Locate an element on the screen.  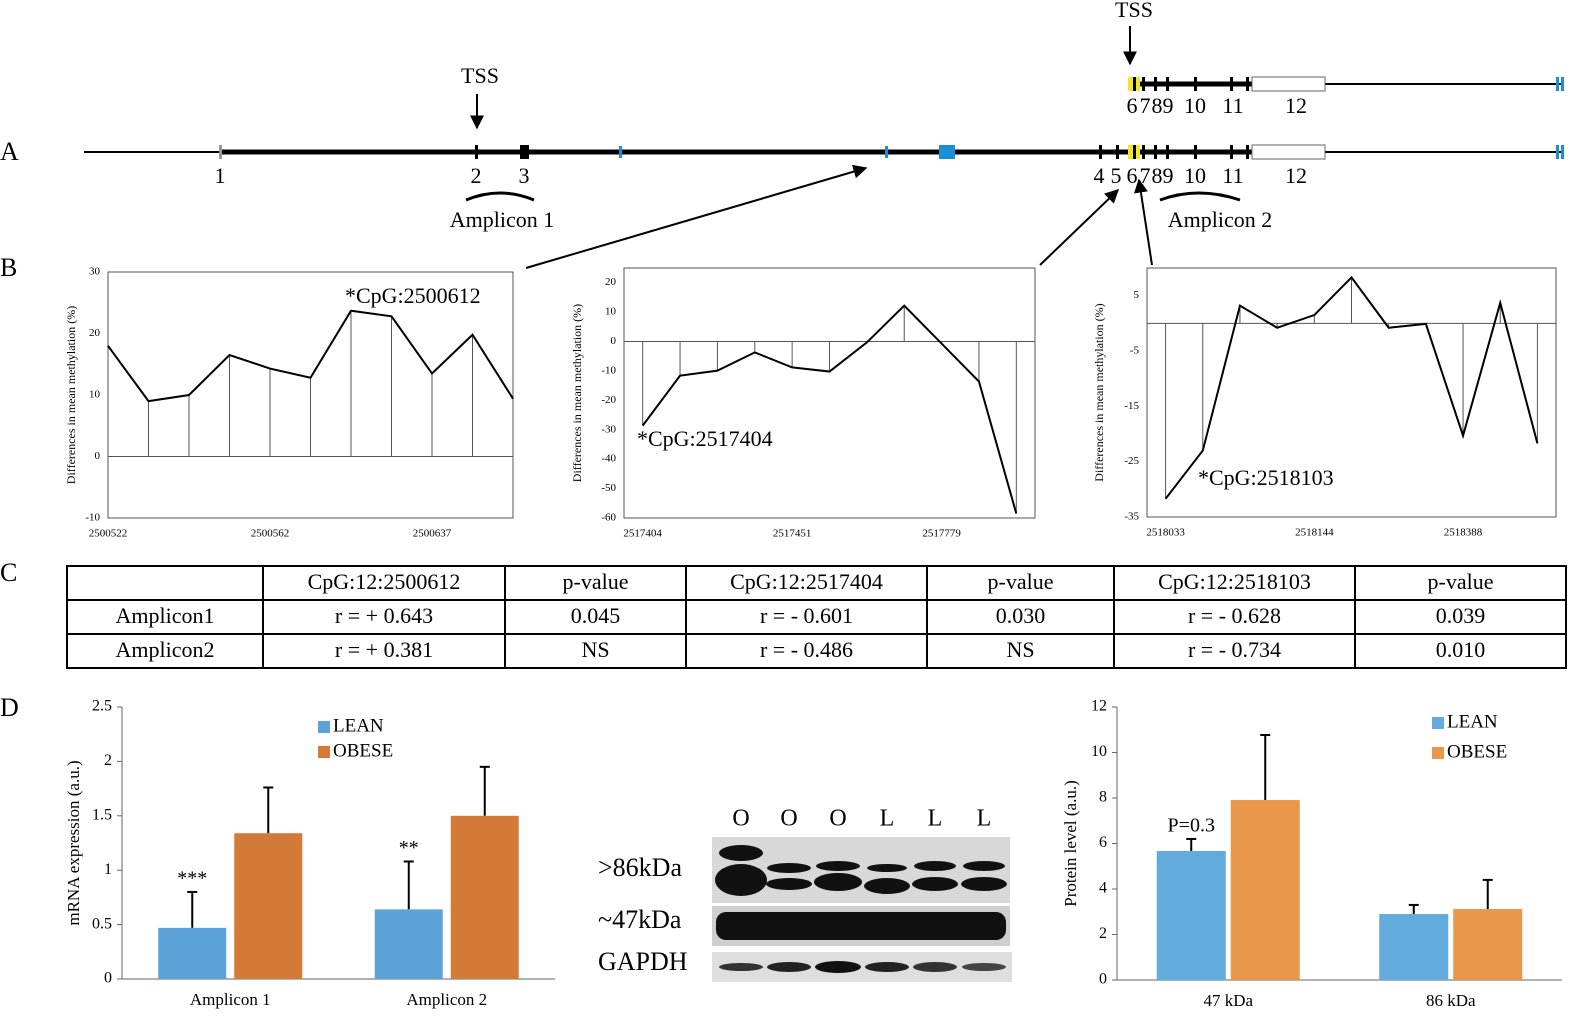
x-tick-label: 47 kDa is located at coordinates (1228, 1000).